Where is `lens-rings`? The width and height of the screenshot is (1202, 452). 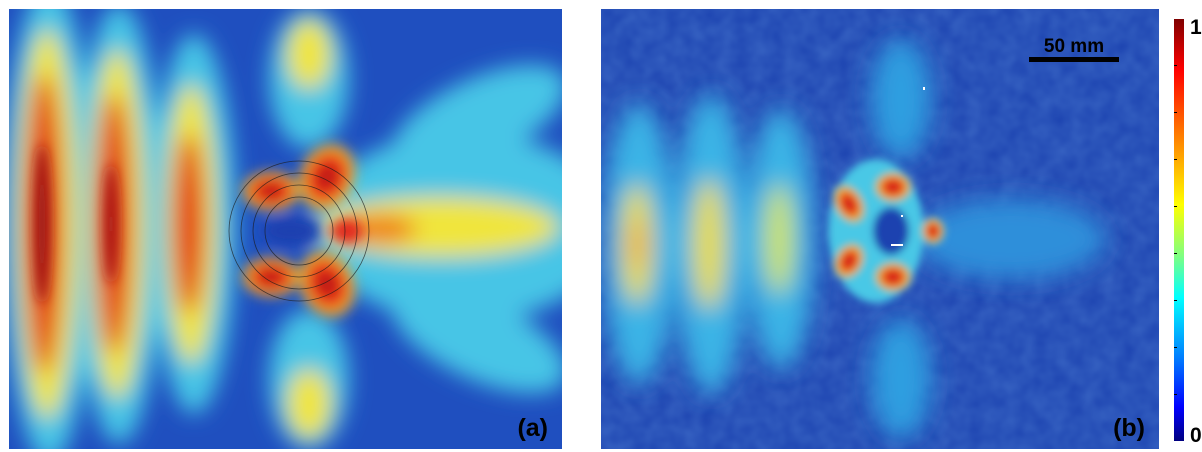
lens-rings is located at coordinates (299, 231).